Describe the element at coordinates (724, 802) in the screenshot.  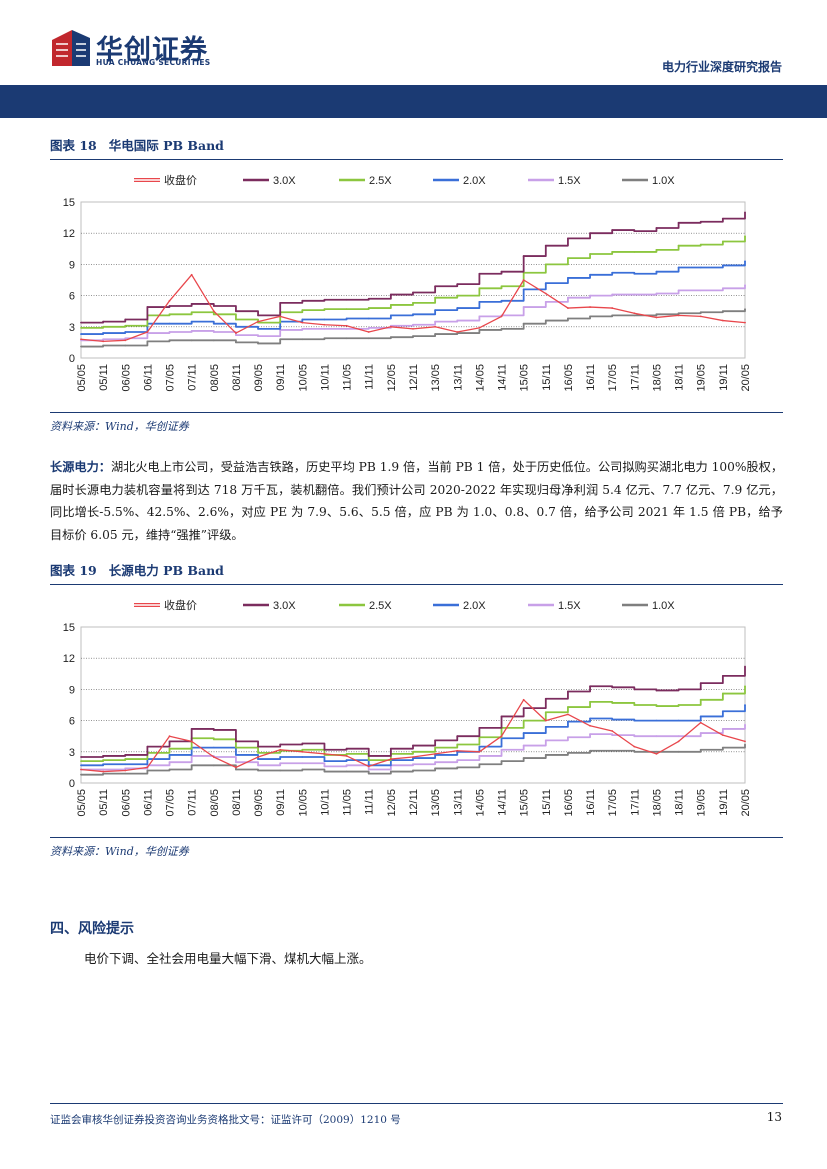
I see `x-tick-label: 19/11` at that location.